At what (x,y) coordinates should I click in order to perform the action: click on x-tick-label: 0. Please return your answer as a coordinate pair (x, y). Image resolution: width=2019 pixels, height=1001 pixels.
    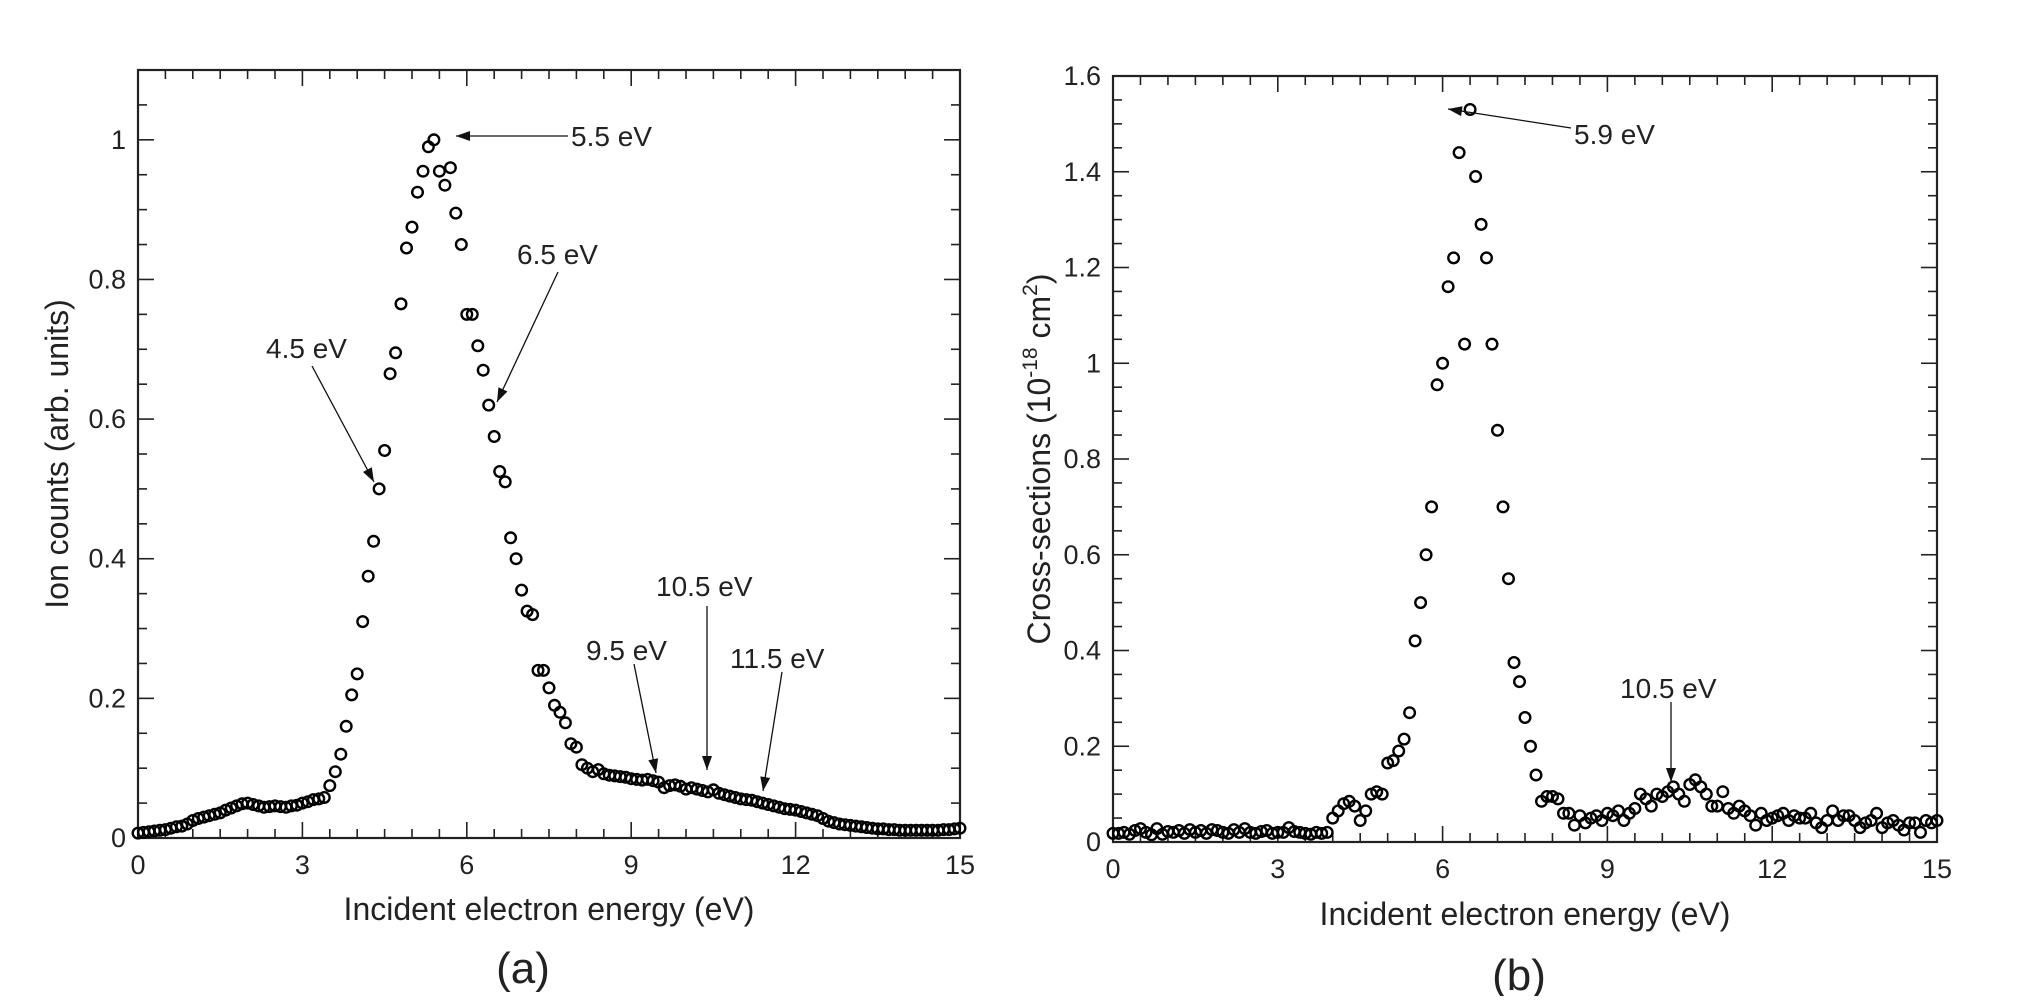
    Looking at the image, I should click on (137, 865).